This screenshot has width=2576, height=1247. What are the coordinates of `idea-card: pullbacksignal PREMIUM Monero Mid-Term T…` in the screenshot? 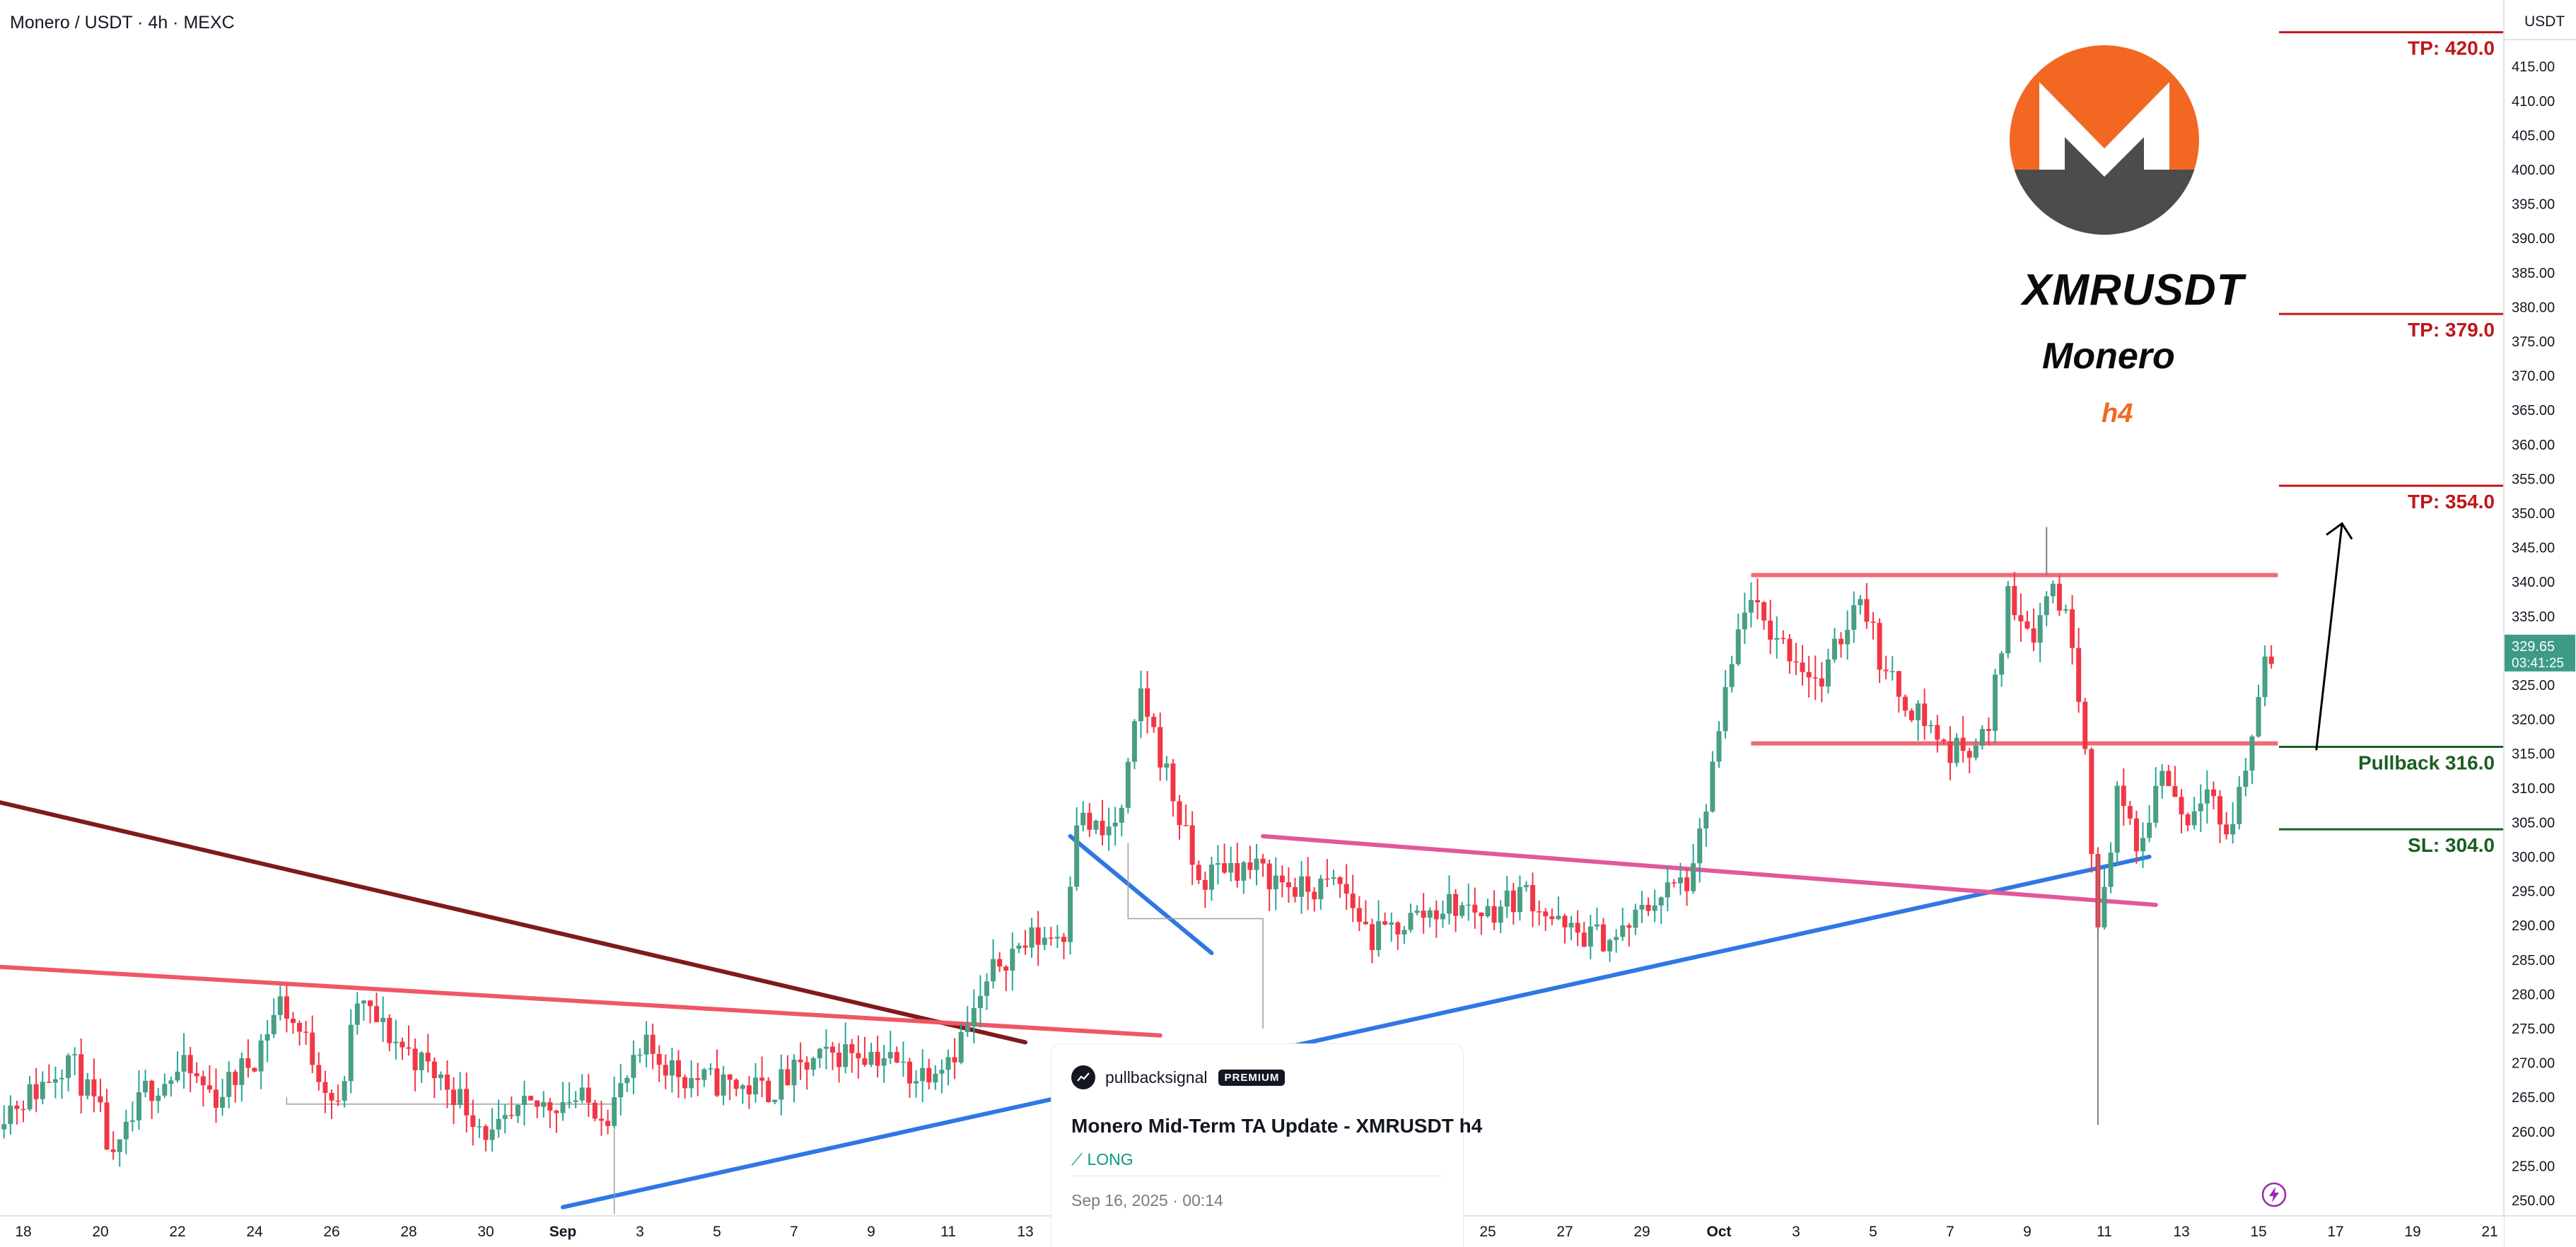 It's located at (1266, 1145).